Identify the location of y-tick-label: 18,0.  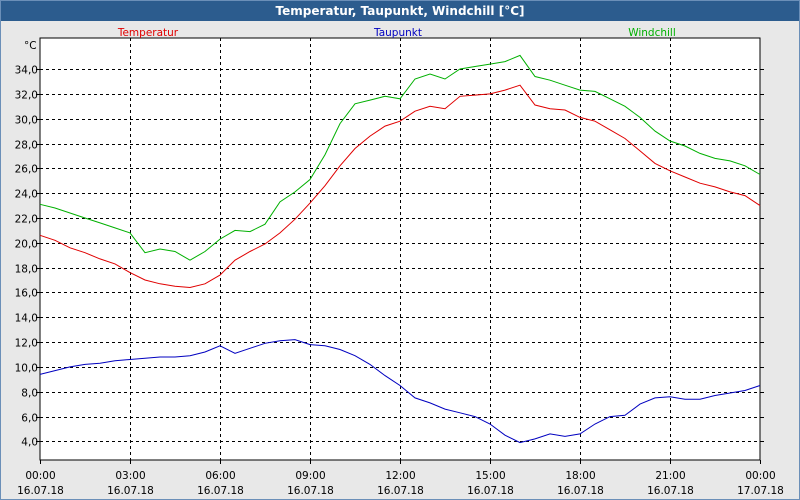
(26, 270).